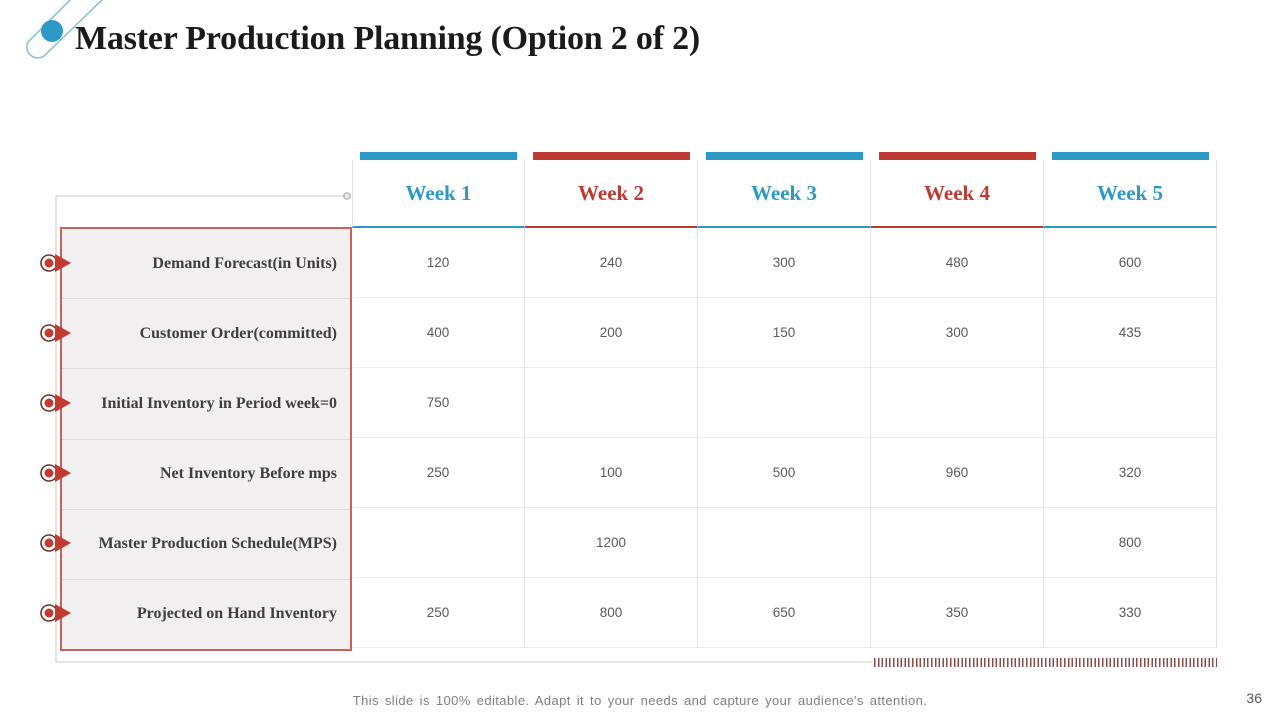 The width and height of the screenshot is (1280, 720). What do you see at coordinates (611, 403) in the screenshot?
I see `table-cell-r3-w2` at bounding box center [611, 403].